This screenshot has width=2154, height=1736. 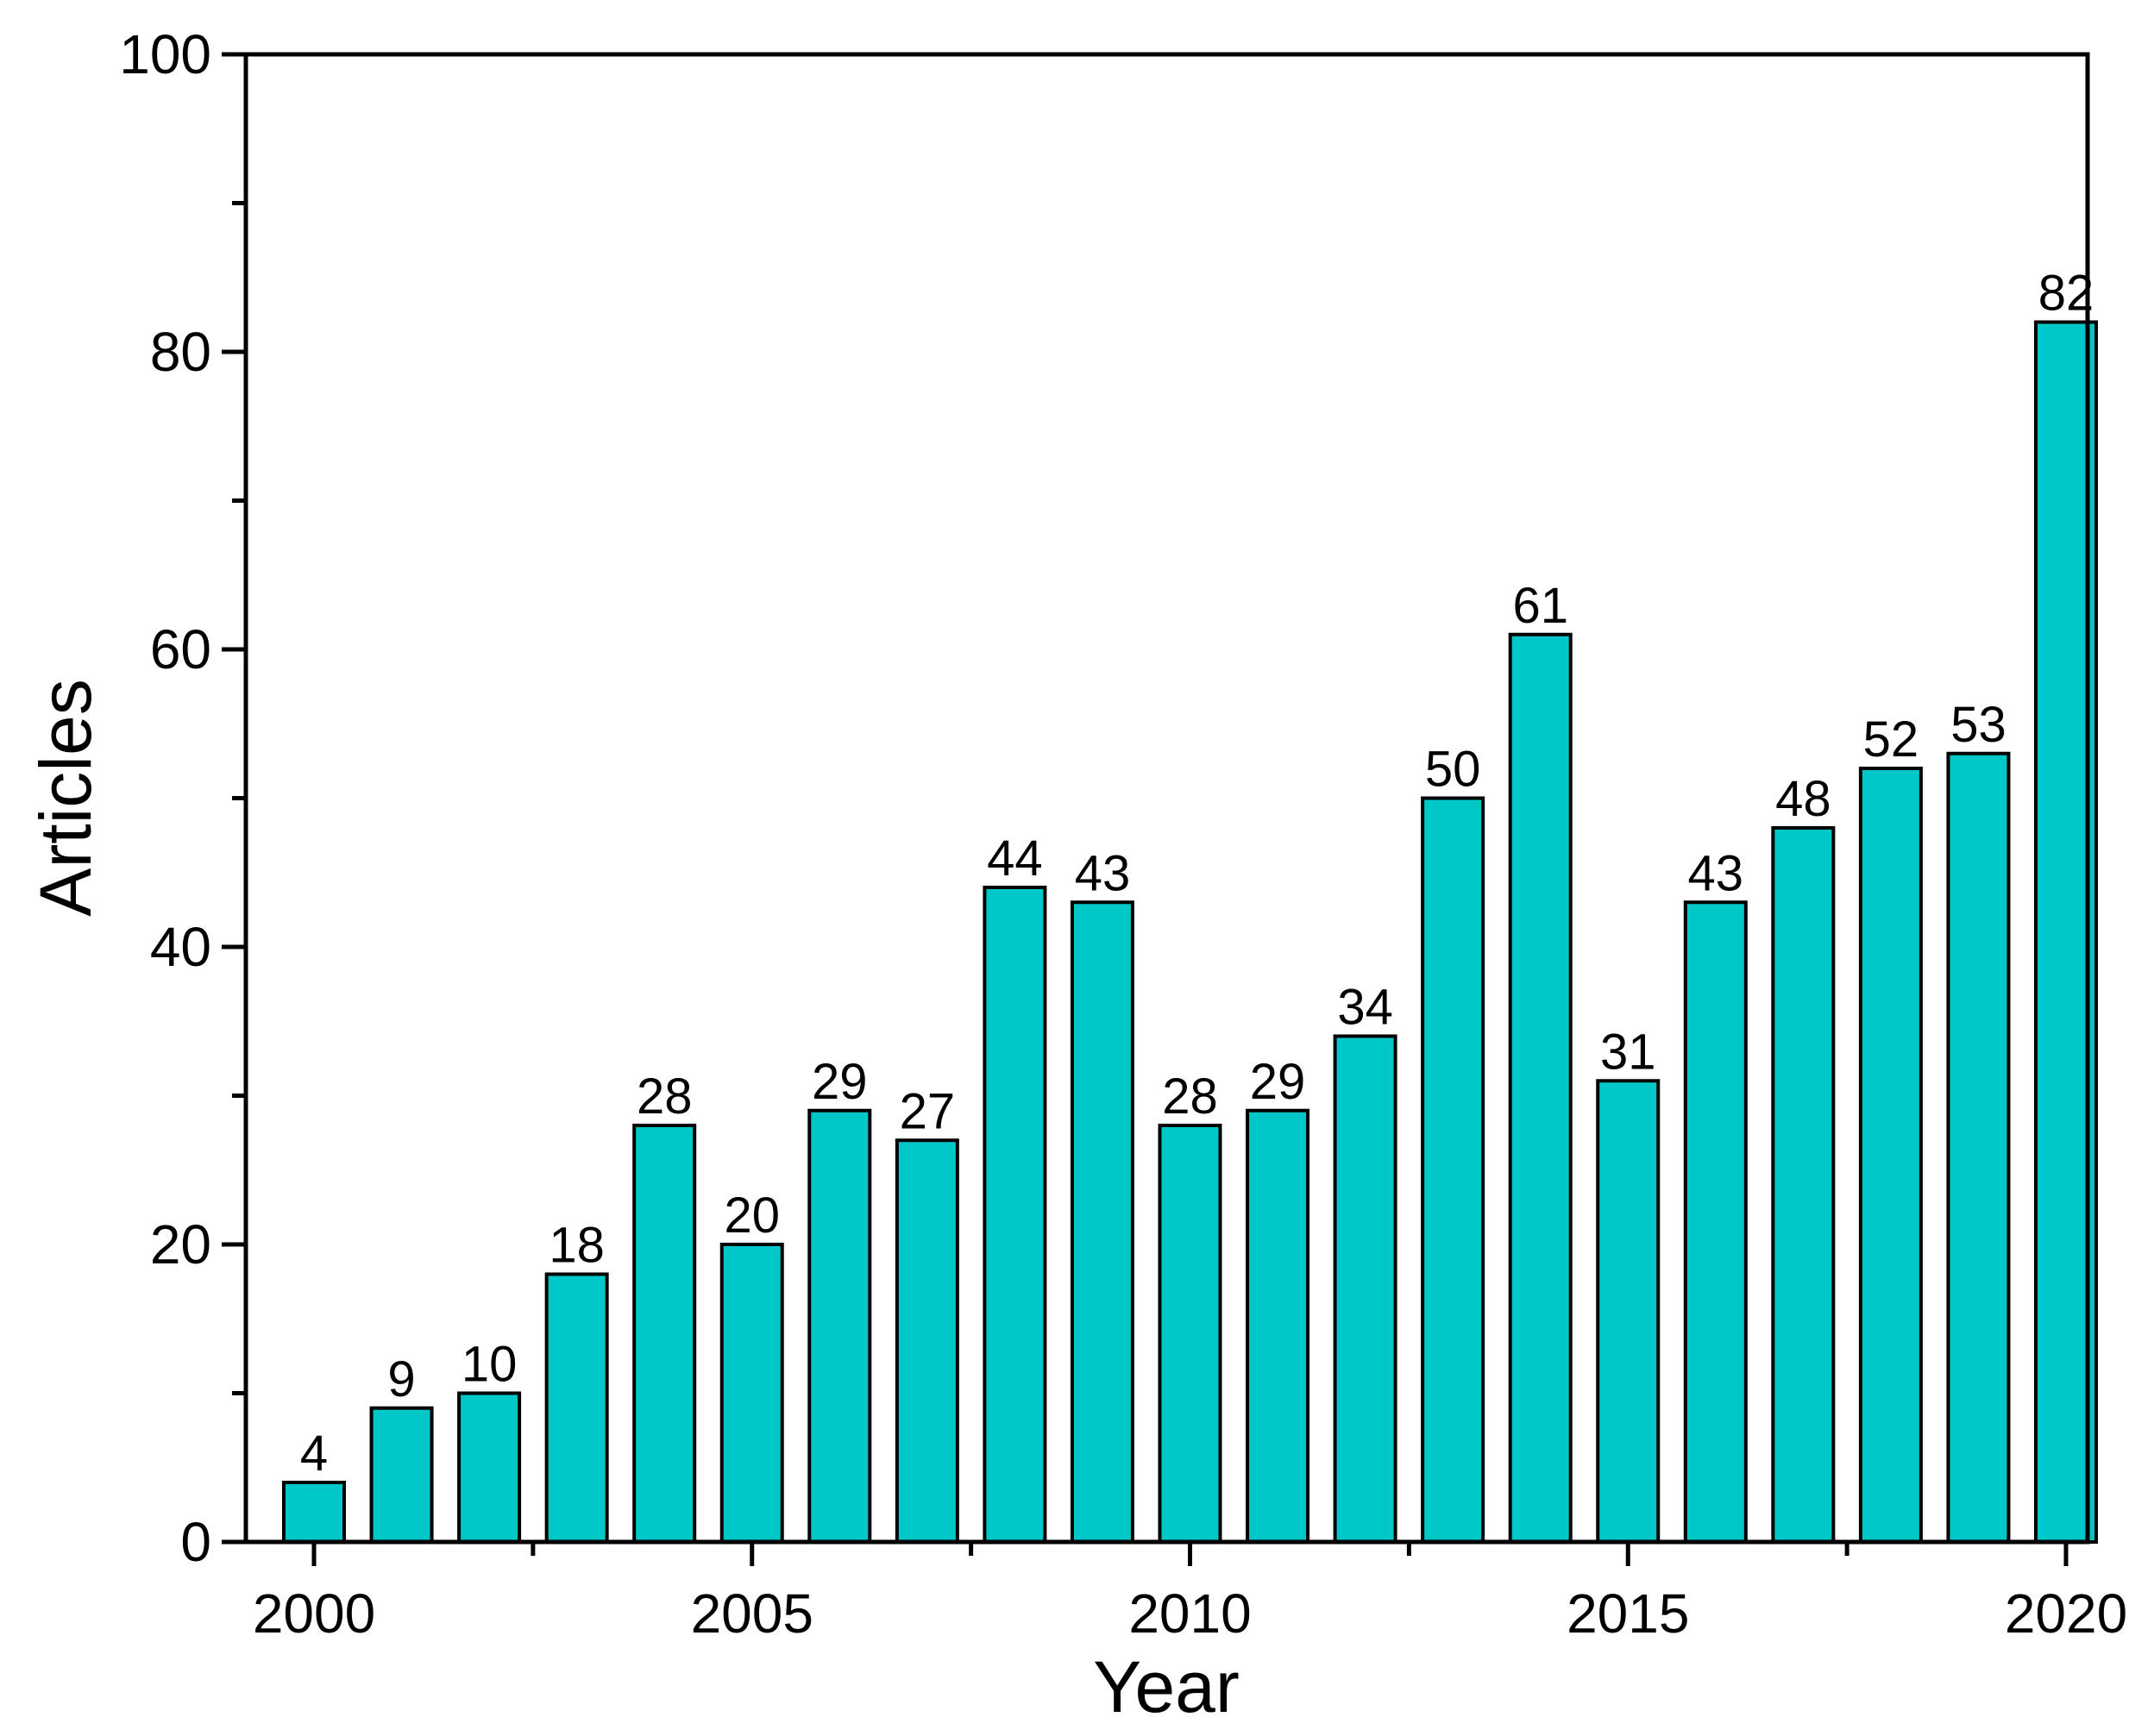 I want to click on data-label-2008: 44, so click(x=1015, y=858).